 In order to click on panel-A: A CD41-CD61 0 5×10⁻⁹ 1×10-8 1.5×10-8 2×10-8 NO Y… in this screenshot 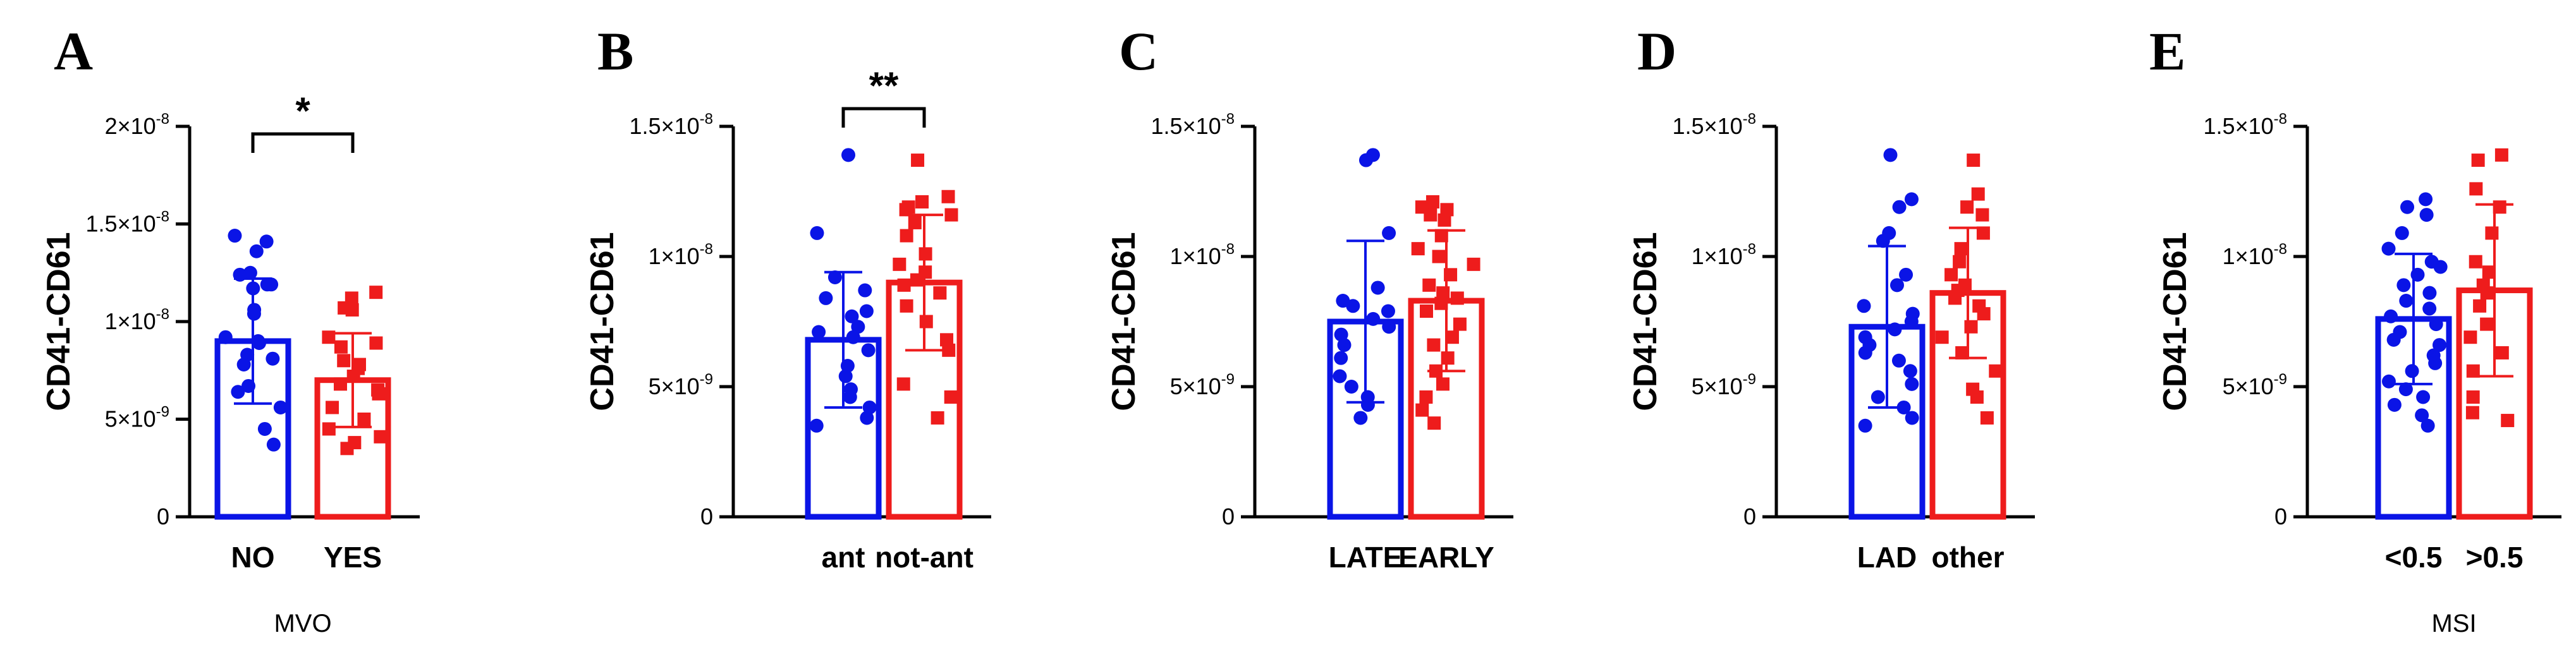, I will do `click(230, 329)`.